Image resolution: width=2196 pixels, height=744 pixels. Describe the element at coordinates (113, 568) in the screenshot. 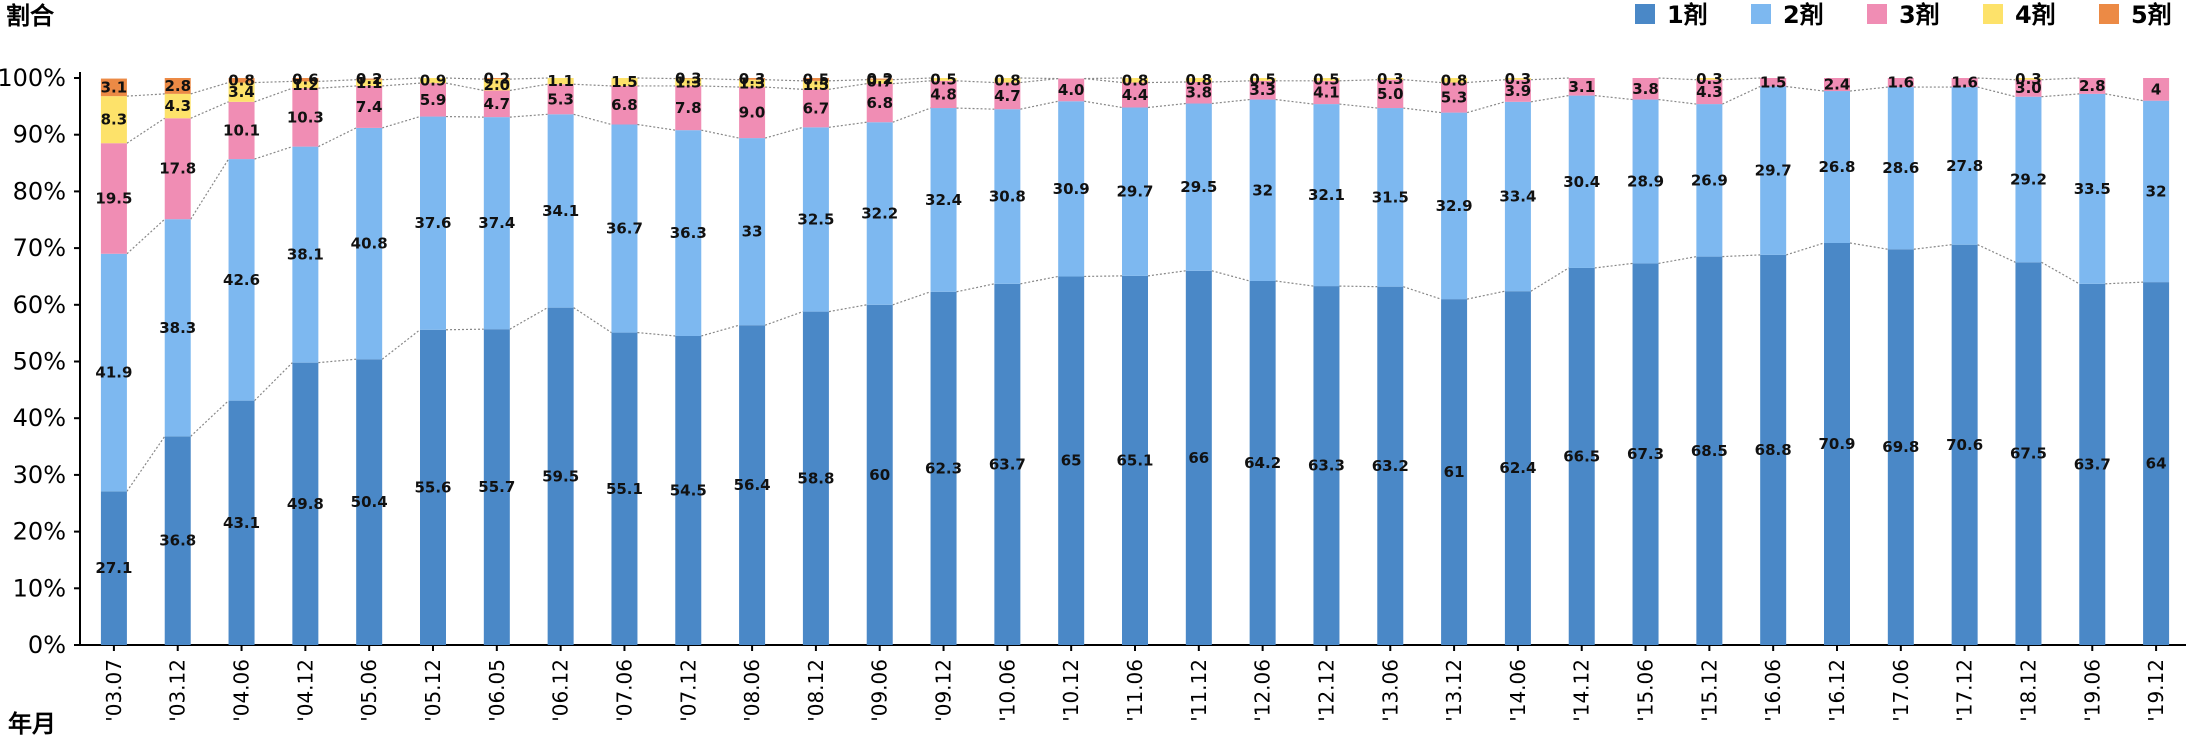

I see `data-label: 27.1` at that location.